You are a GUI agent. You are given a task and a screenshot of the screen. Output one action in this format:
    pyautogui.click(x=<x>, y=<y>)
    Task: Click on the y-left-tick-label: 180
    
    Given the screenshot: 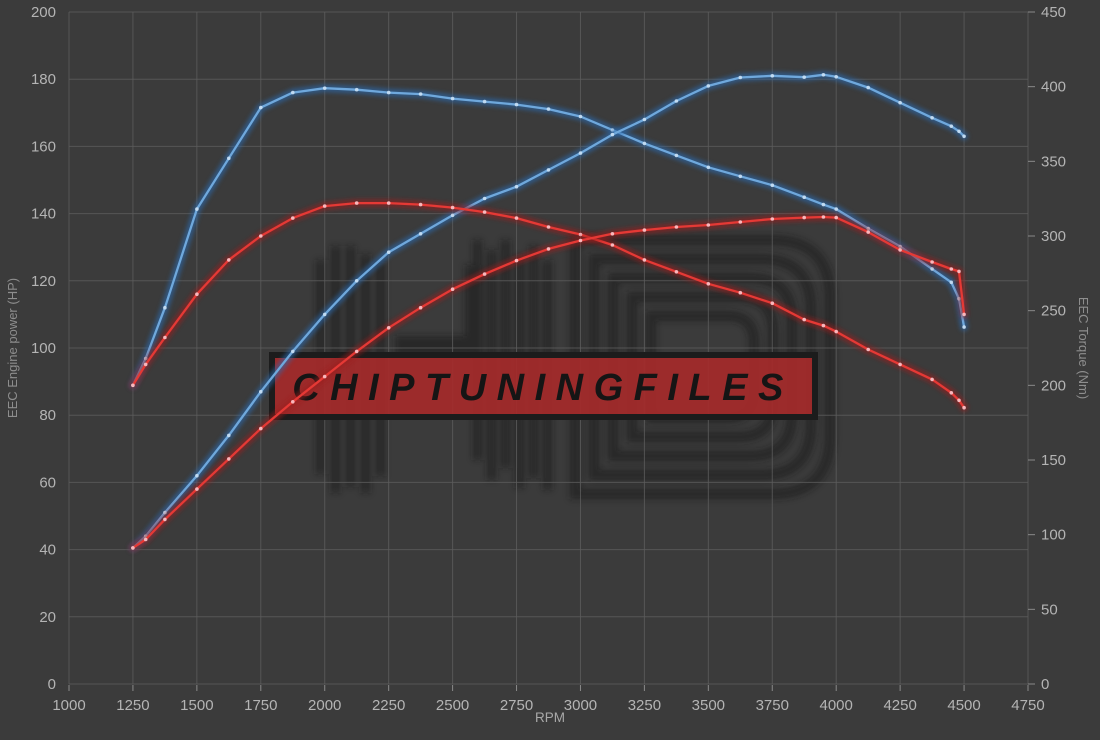 What is the action you would take?
    pyautogui.click(x=43, y=79)
    